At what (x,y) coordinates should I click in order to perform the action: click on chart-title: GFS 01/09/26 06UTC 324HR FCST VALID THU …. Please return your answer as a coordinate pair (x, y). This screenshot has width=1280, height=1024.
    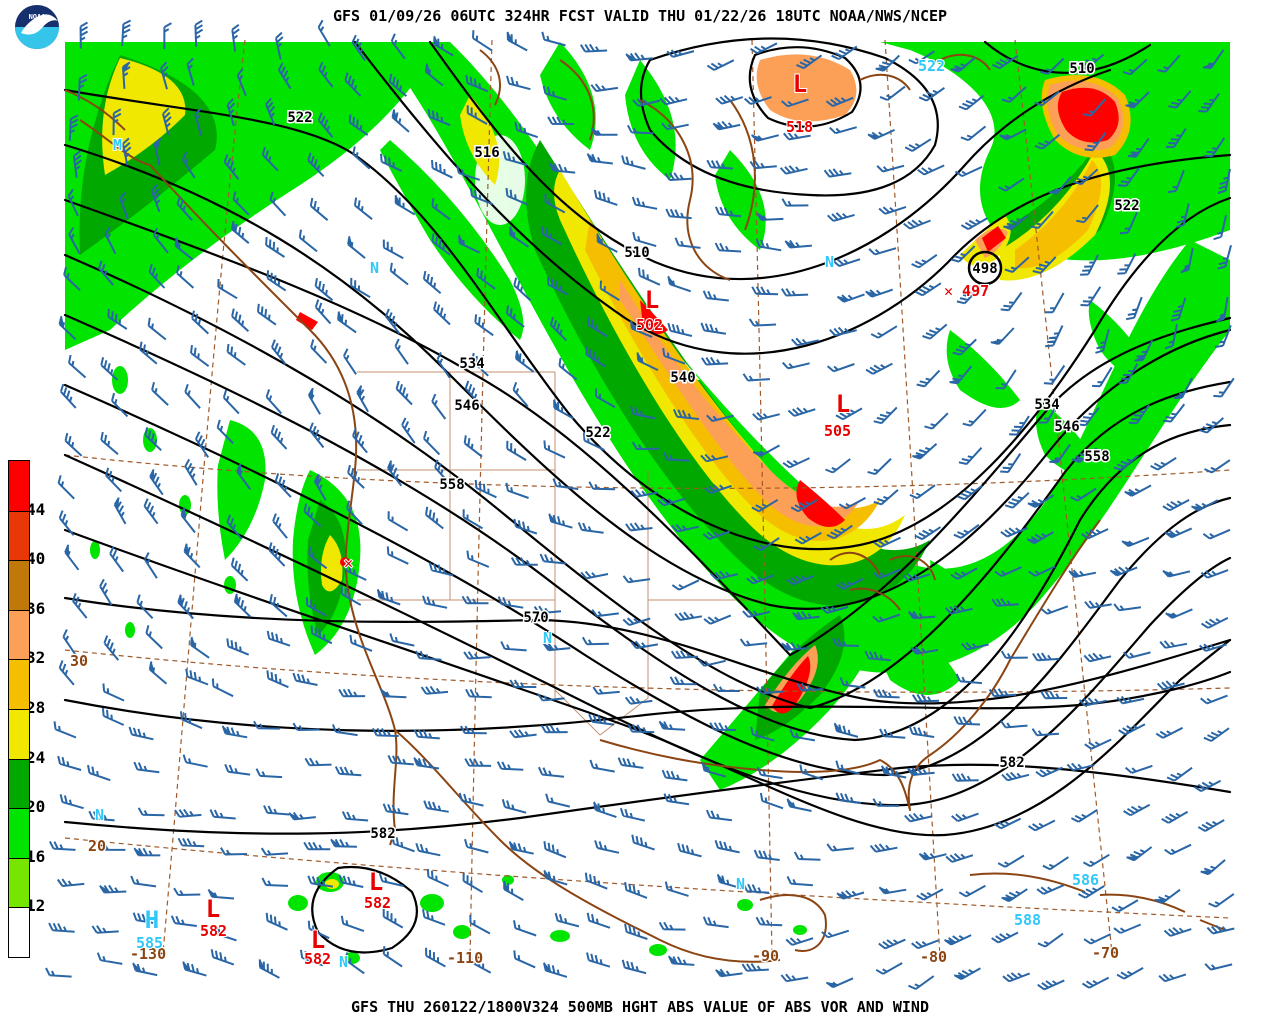
    Looking at the image, I should click on (640, 16).